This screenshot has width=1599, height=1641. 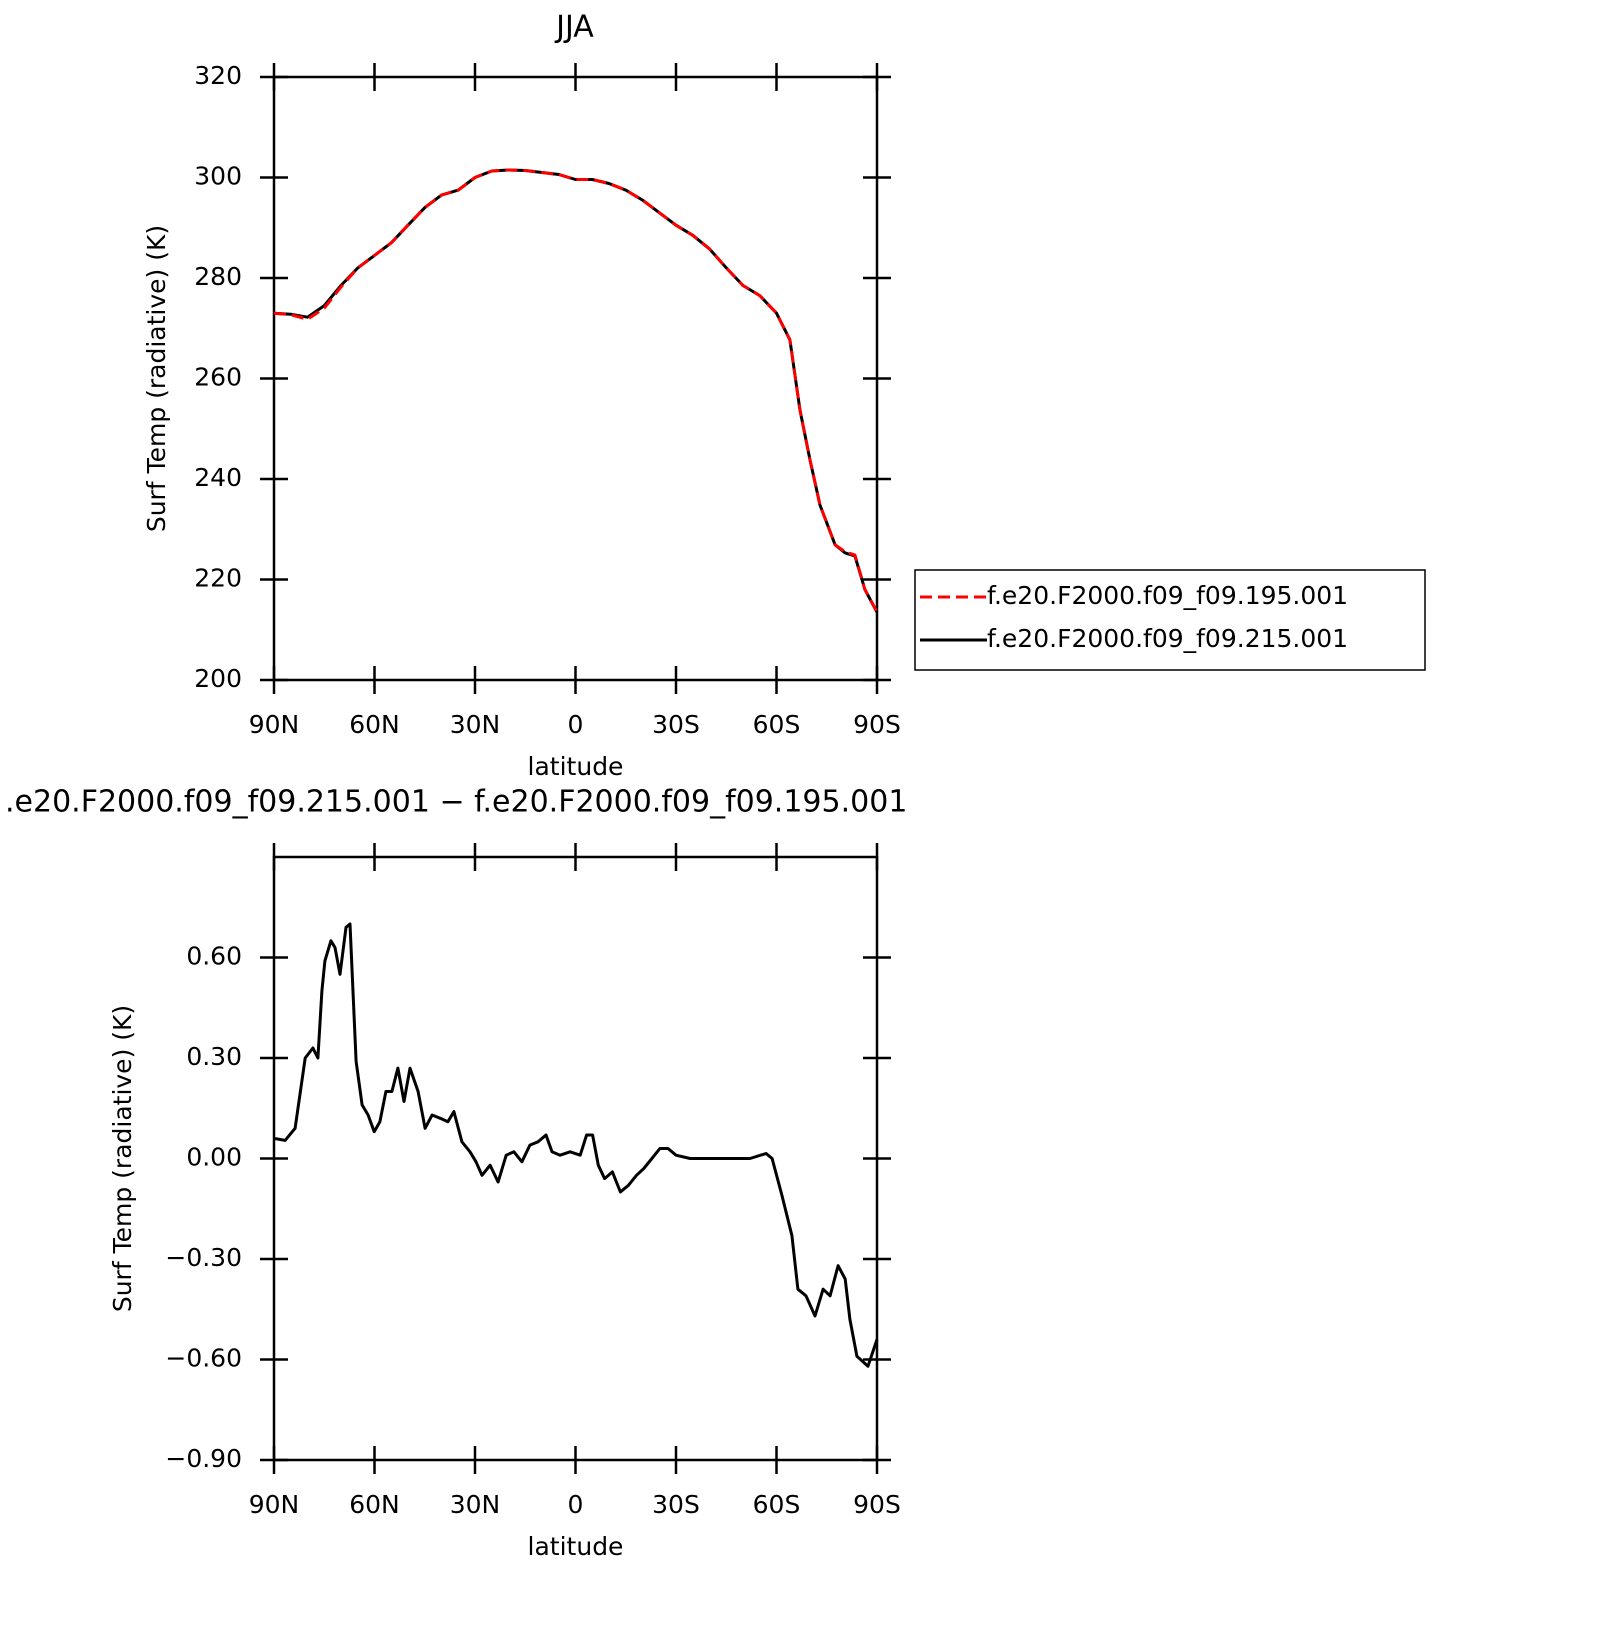 I want to click on y-tick-label: 220, so click(x=218, y=578).